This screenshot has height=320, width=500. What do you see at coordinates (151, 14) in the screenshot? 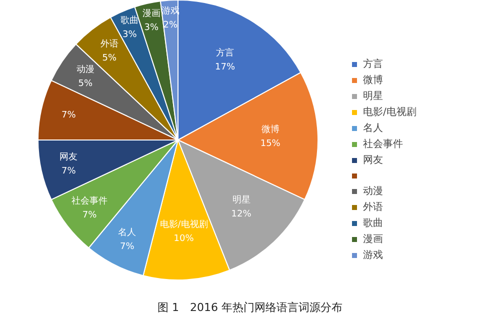
I see `slice-label: 漫画` at bounding box center [151, 14].